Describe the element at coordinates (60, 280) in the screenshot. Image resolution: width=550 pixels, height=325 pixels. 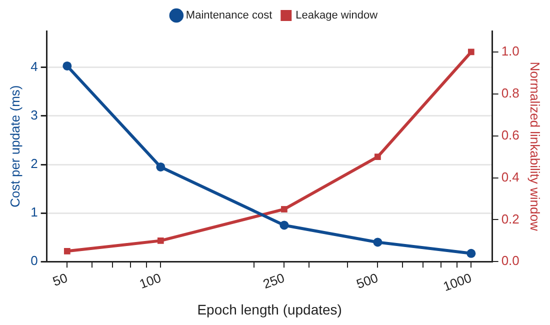
I see `x-tick-label: 50` at that location.